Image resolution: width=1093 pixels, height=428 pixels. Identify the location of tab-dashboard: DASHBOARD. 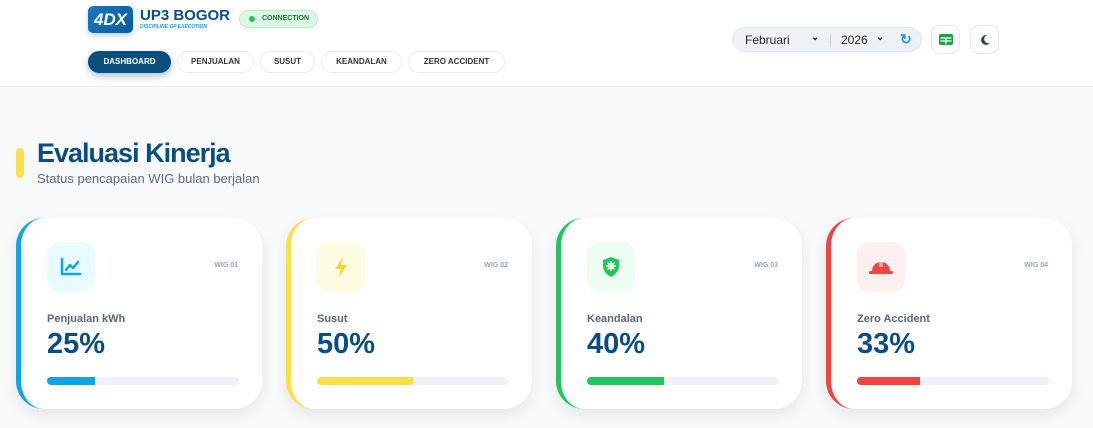
(129, 62).